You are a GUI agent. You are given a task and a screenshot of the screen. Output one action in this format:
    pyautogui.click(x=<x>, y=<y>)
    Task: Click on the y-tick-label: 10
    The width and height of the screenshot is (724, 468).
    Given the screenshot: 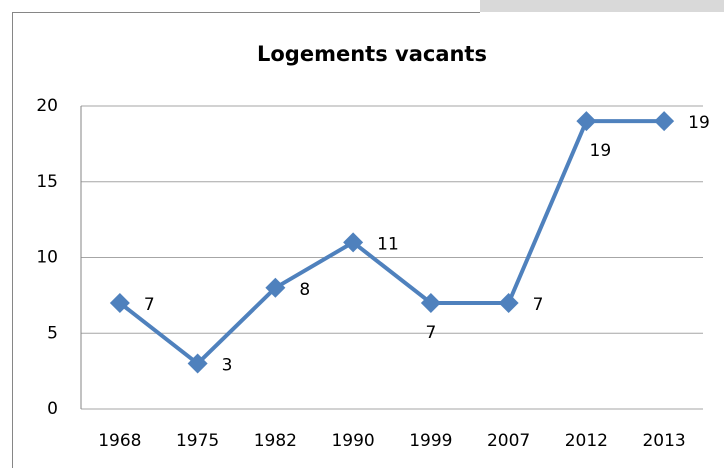 What is the action you would take?
    pyautogui.click(x=47, y=258)
    